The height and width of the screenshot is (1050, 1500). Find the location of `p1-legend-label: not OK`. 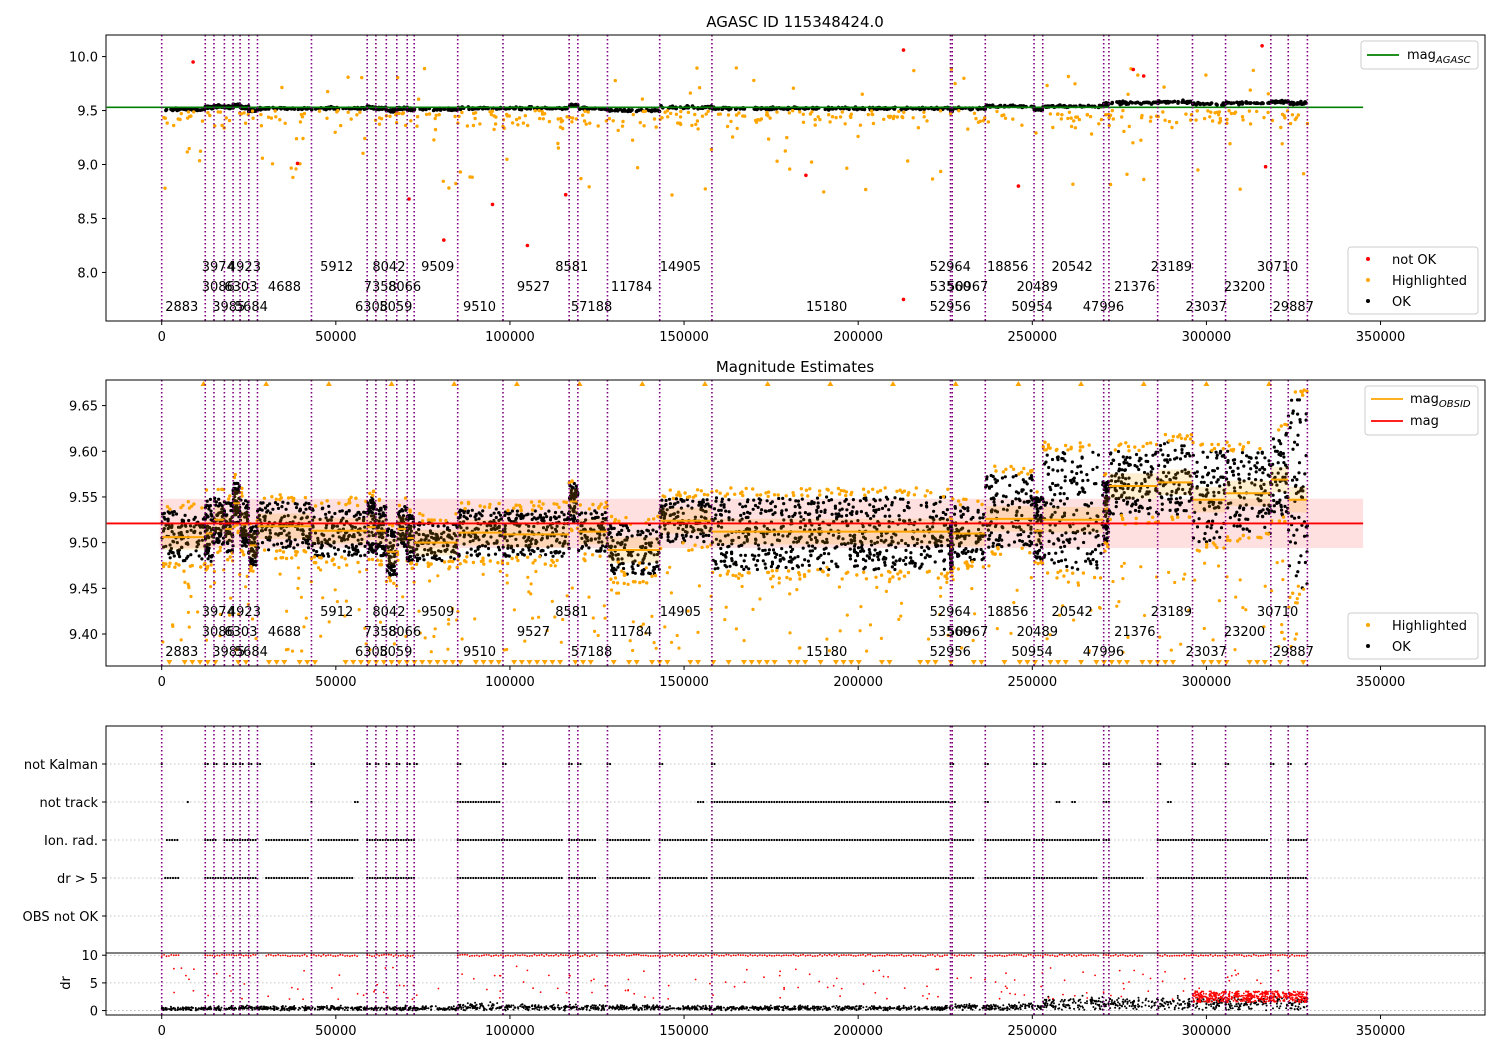

p1-legend-label: not OK is located at coordinates (1414, 260).